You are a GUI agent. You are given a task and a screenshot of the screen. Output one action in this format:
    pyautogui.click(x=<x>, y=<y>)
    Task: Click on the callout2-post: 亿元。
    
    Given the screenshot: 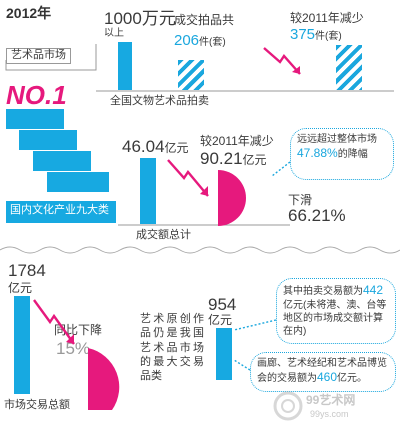 What is the action you would take?
    pyautogui.click(x=352, y=378)
    